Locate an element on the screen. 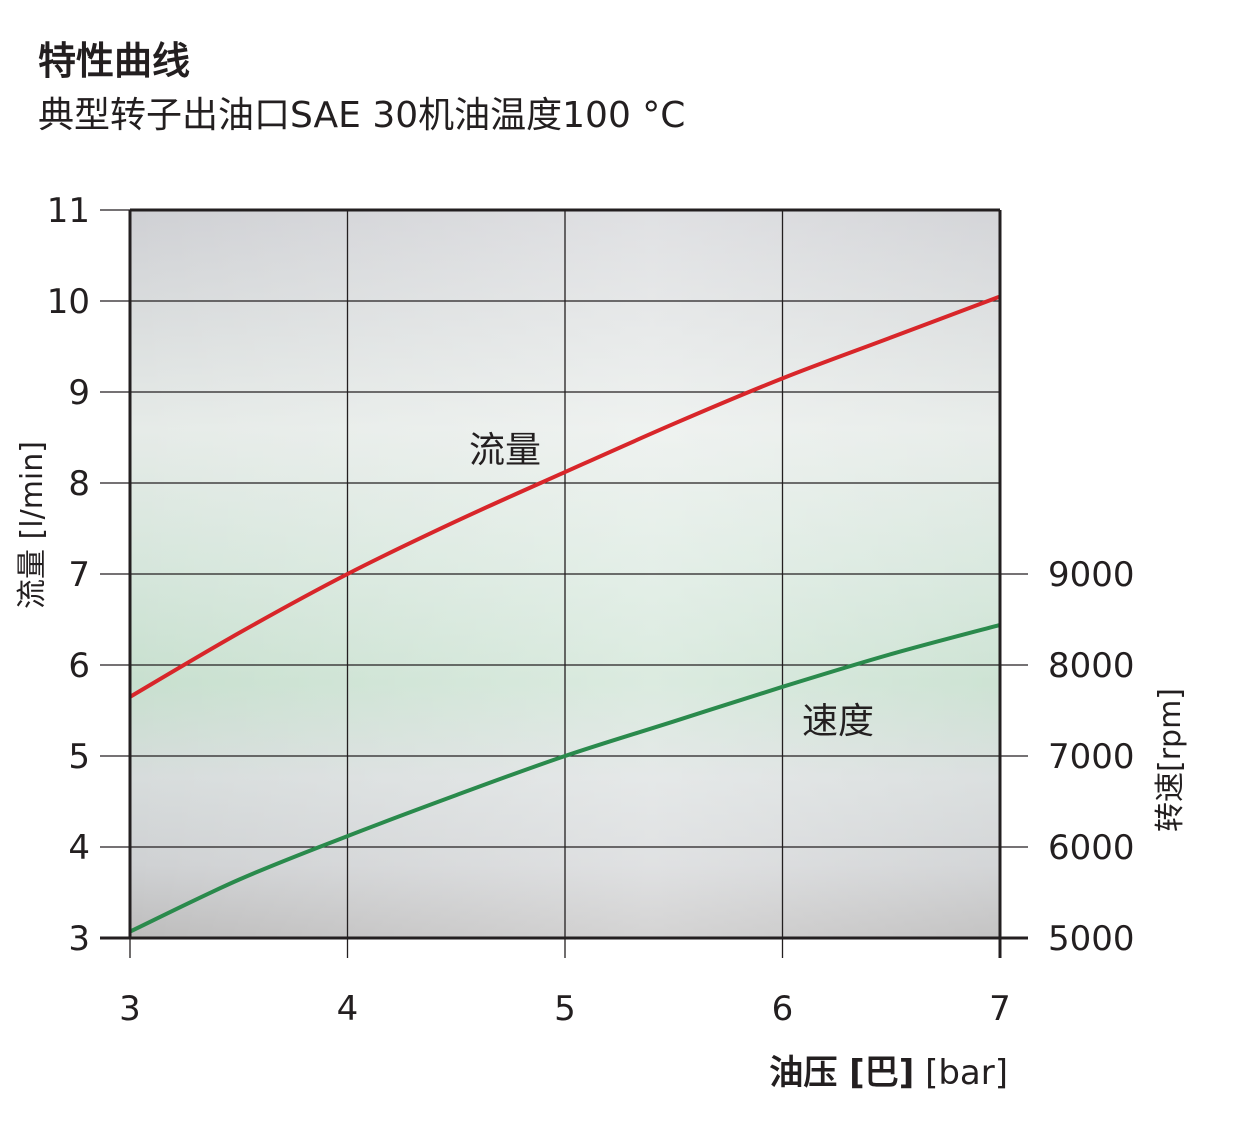 The height and width of the screenshot is (1121, 1243). y-right-axis-title: 转速[rpm] is located at coordinates (1170, 760).